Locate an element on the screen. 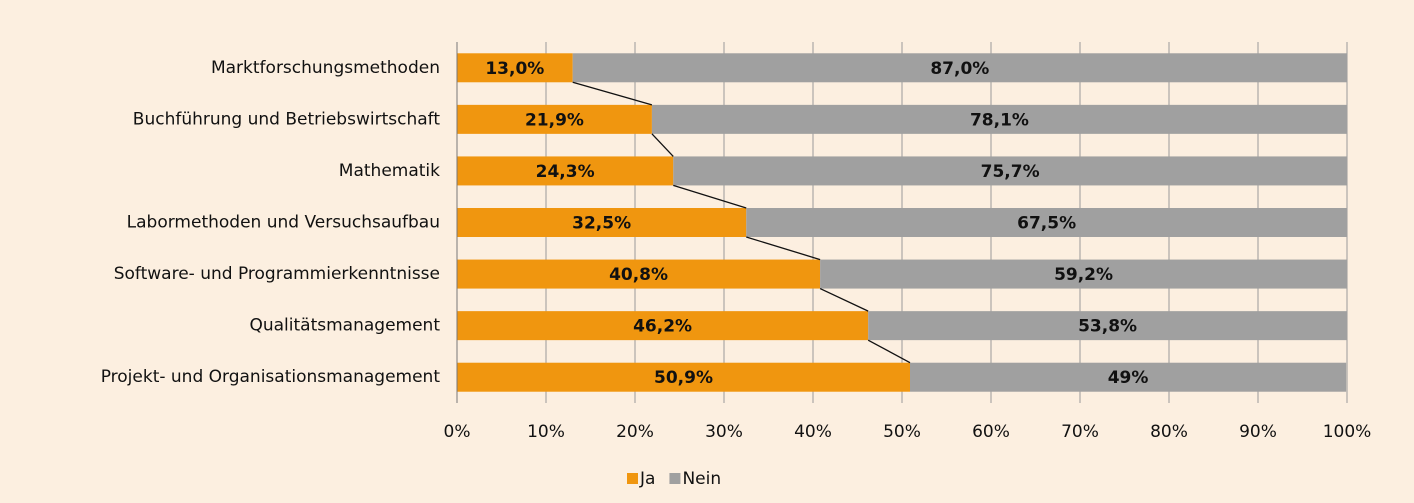  x-tick-label: 70% is located at coordinates (1080, 432).